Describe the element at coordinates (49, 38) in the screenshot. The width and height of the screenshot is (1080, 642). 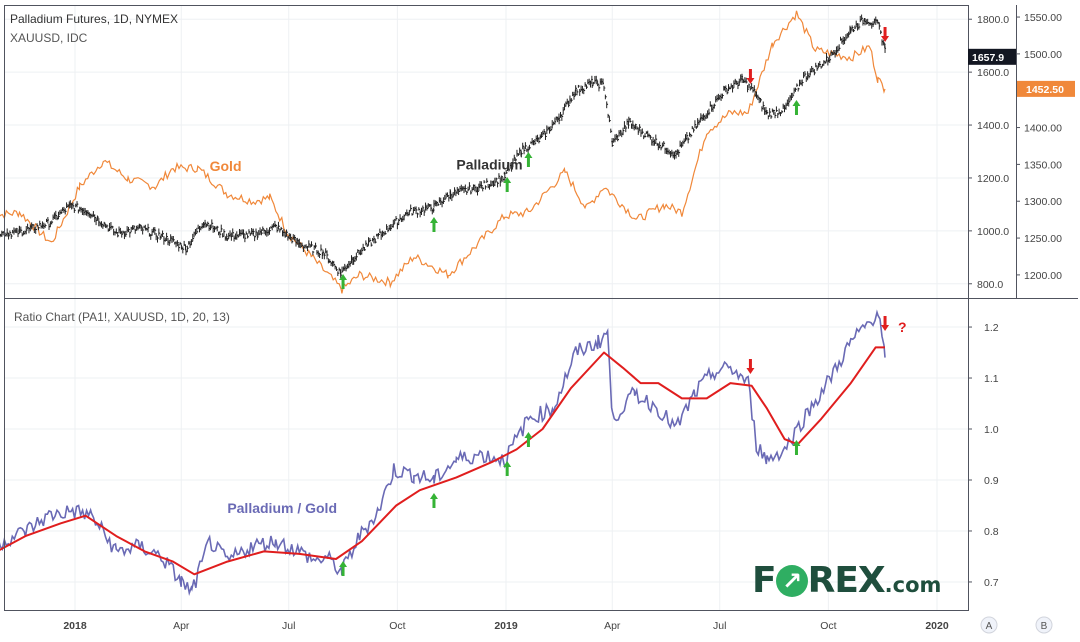
I see `compare-symbol-label: XAUUSD, IDC` at that location.